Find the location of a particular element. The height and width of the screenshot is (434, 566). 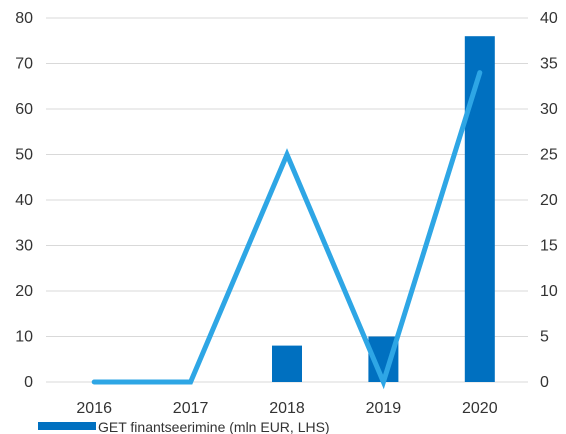

y-right-tick-label: 10 is located at coordinates (549, 291).